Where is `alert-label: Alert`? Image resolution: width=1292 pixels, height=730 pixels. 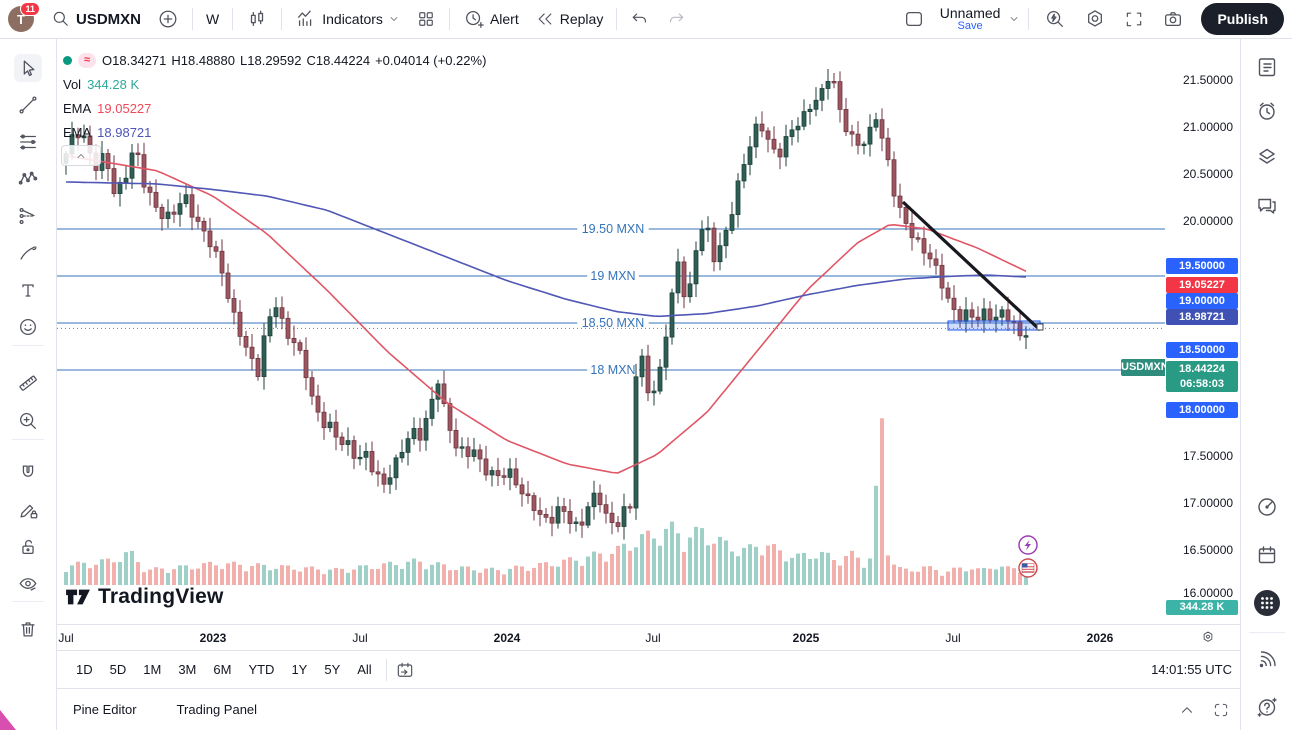 alert-label: Alert is located at coordinates (504, 19).